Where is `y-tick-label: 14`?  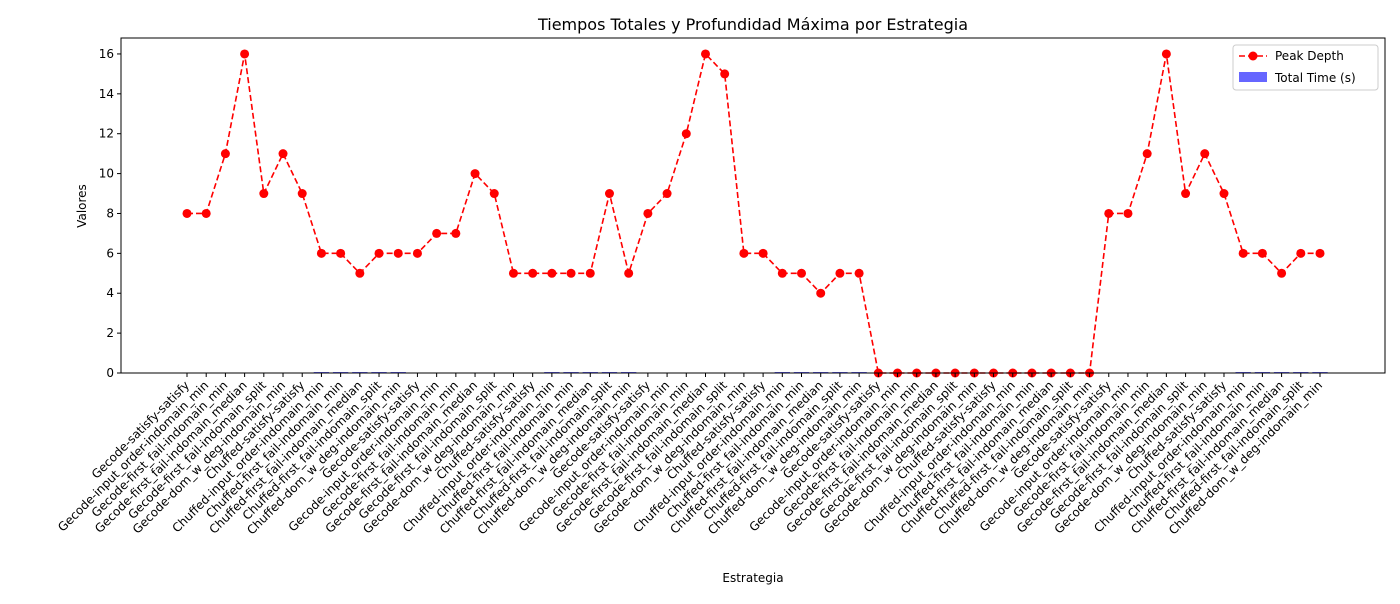
y-tick-label: 14 is located at coordinates (106, 94).